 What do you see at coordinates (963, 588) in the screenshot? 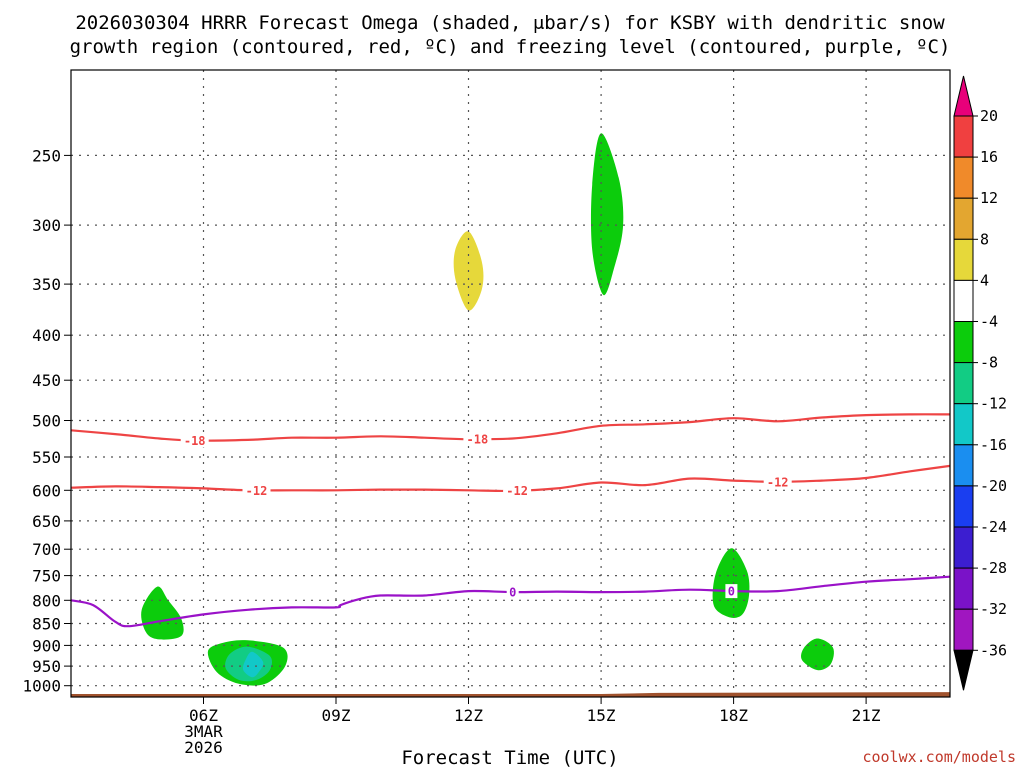
I see `colorbar-swatch--28-to--32` at bounding box center [963, 588].